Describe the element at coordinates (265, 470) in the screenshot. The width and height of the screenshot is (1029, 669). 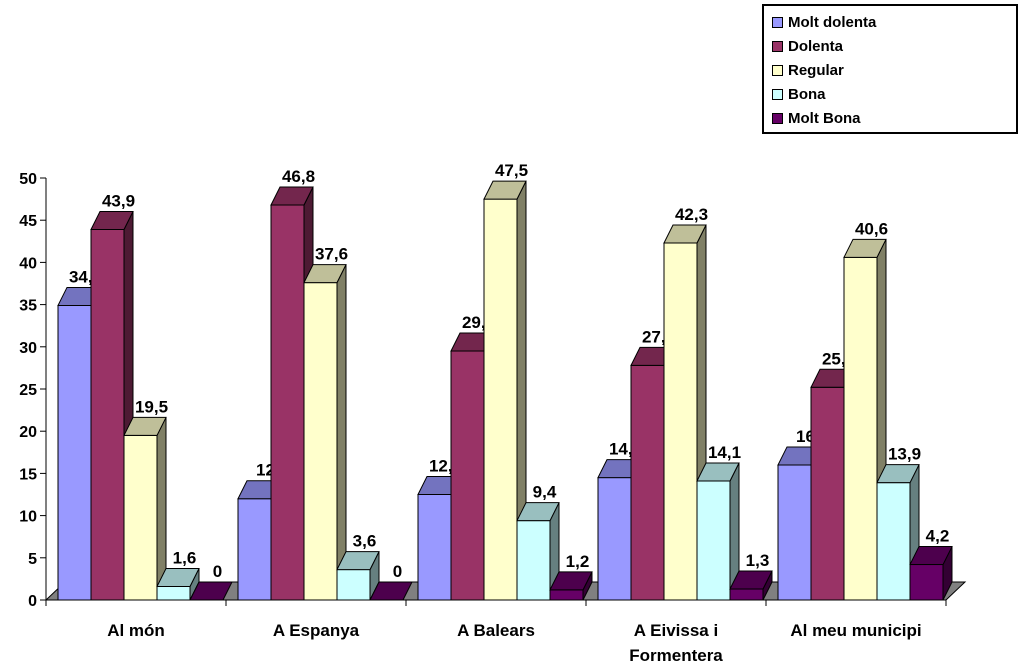
I see `data-label: 12` at that location.